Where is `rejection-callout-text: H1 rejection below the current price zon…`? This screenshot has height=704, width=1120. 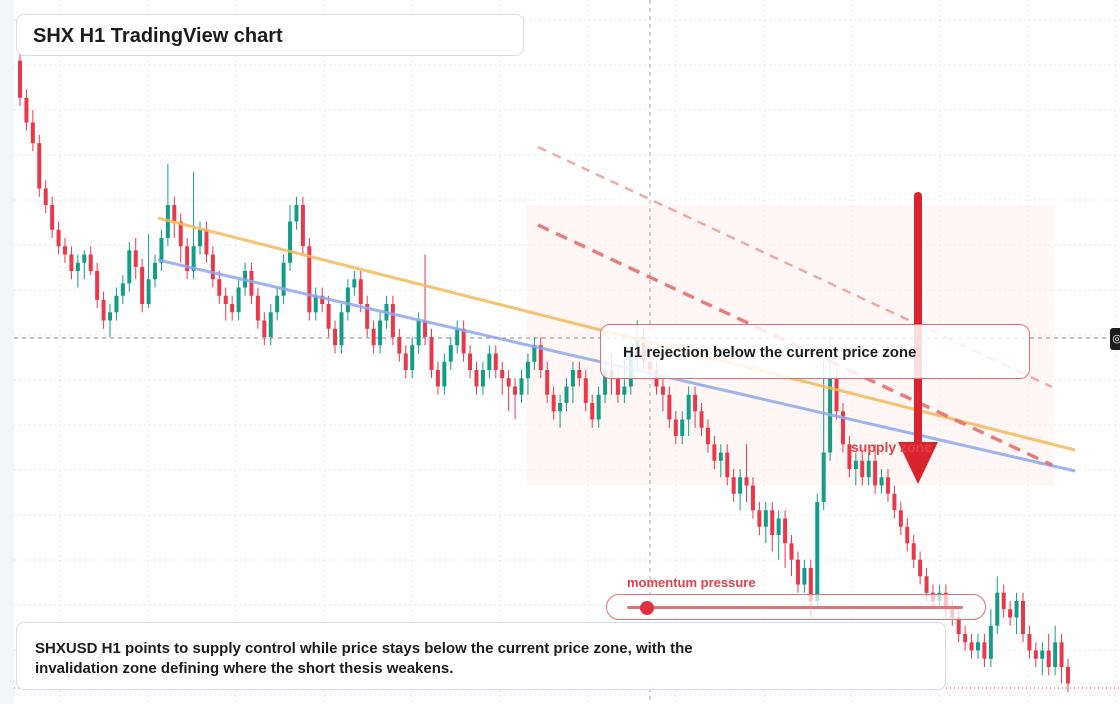 rejection-callout-text: H1 rejection below the current price zon… is located at coordinates (770, 352).